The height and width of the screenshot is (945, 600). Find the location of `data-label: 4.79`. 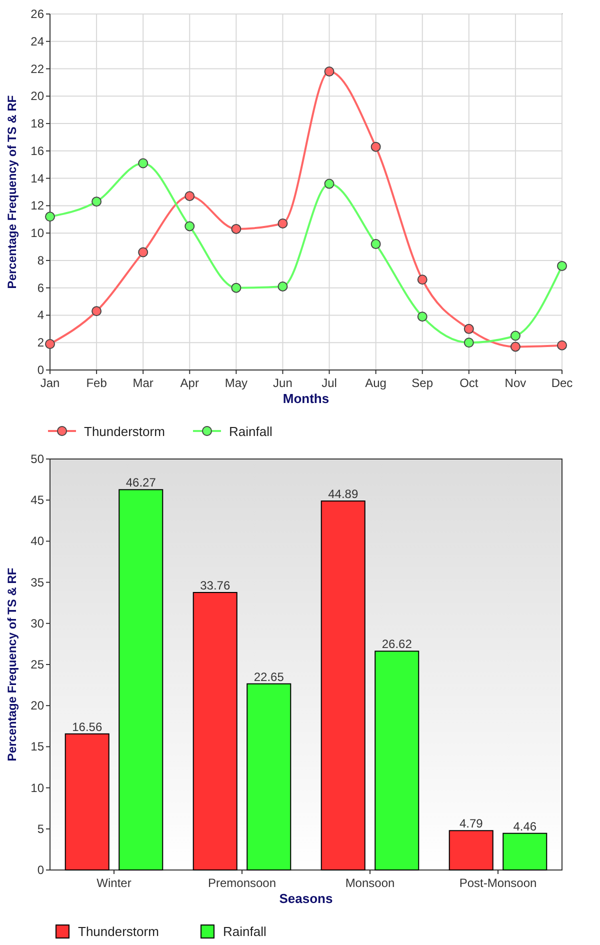

data-label: 4.79 is located at coordinates (471, 823).